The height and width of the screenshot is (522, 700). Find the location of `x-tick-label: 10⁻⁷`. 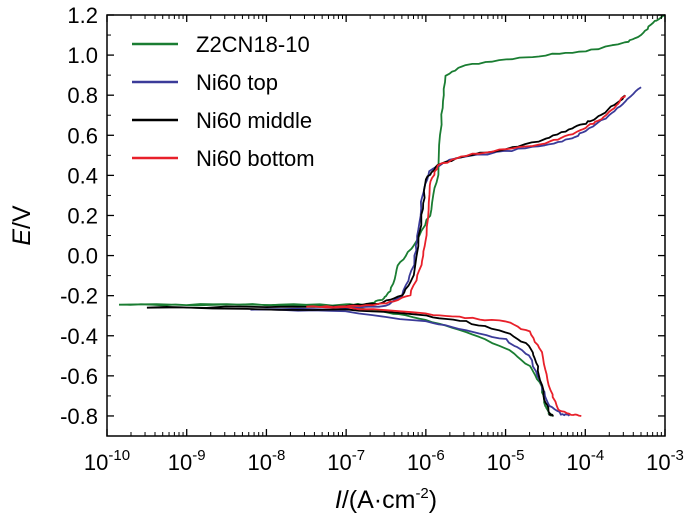

x-tick-label: 10⁻⁷ is located at coordinates (346, 461).